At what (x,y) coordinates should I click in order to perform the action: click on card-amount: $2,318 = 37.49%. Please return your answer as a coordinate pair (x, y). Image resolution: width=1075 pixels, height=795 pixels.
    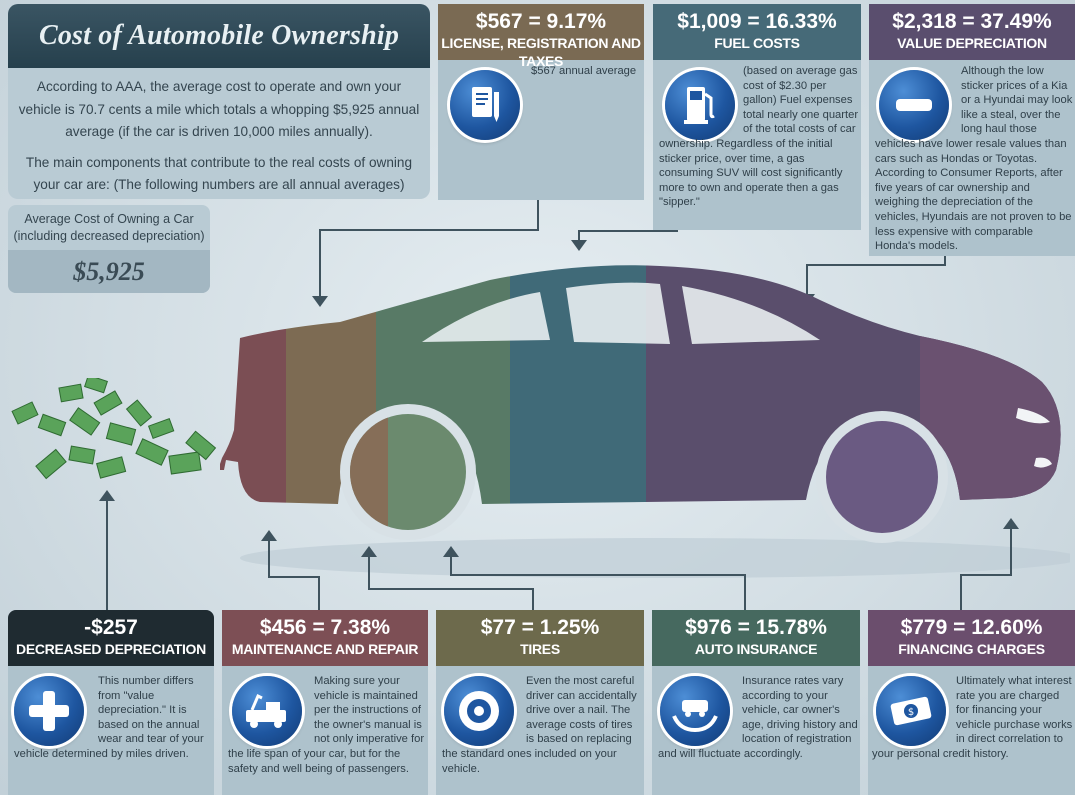
    Looking at the image, I should click on (972, 21).